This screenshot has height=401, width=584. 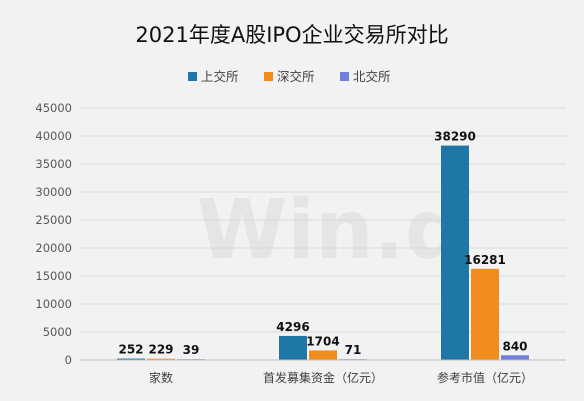 What do you see at coordinates (292, 327) in the screenshot?
I see `data-label: 4296` at bounding box center [292, 327].